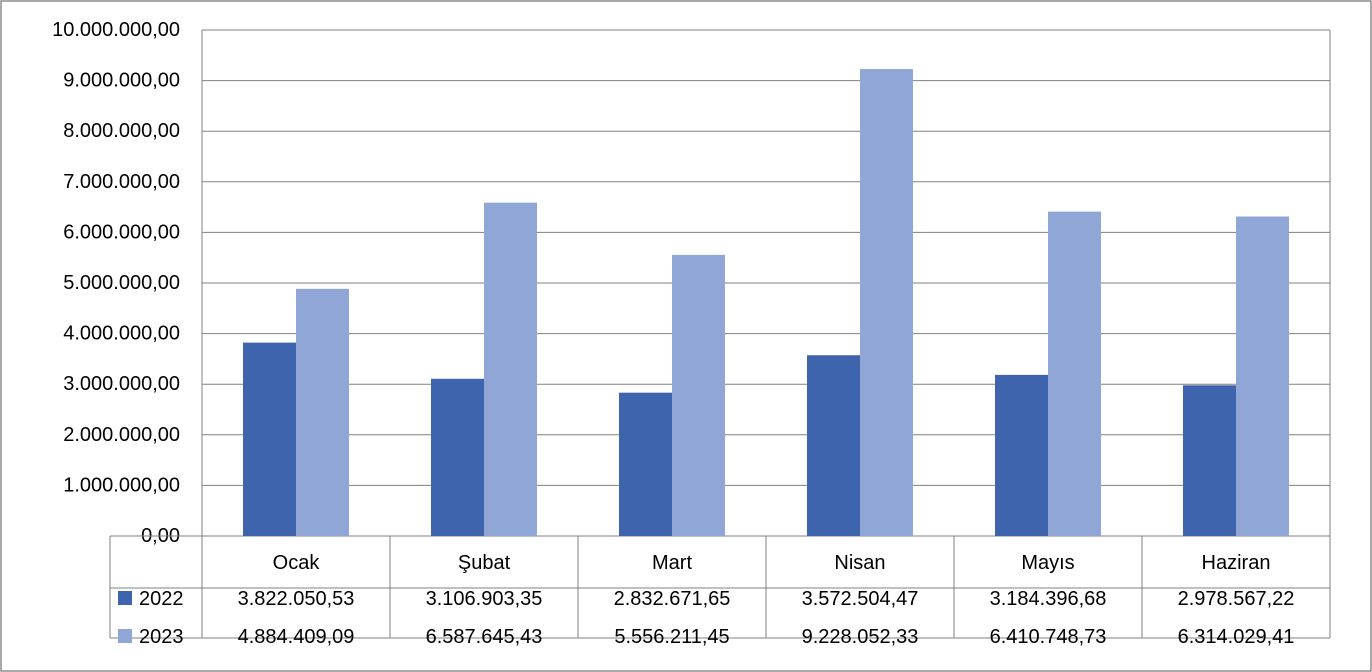 The width and height of the screenshot is (1372, 672). What do you see at coordinates (1047, 563) in the screenshot?
I see `x-tick-label: Mayıs` at bounding box center [1047, 563].